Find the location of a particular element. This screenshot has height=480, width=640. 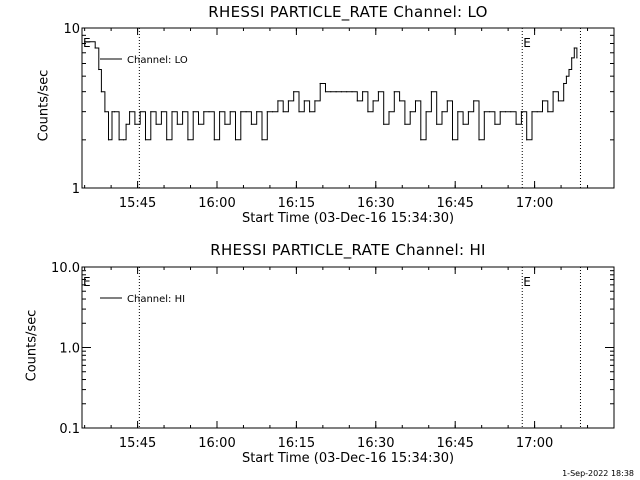

bottom-x-tick-label: 16:00 is located at coordinates (216, 443).